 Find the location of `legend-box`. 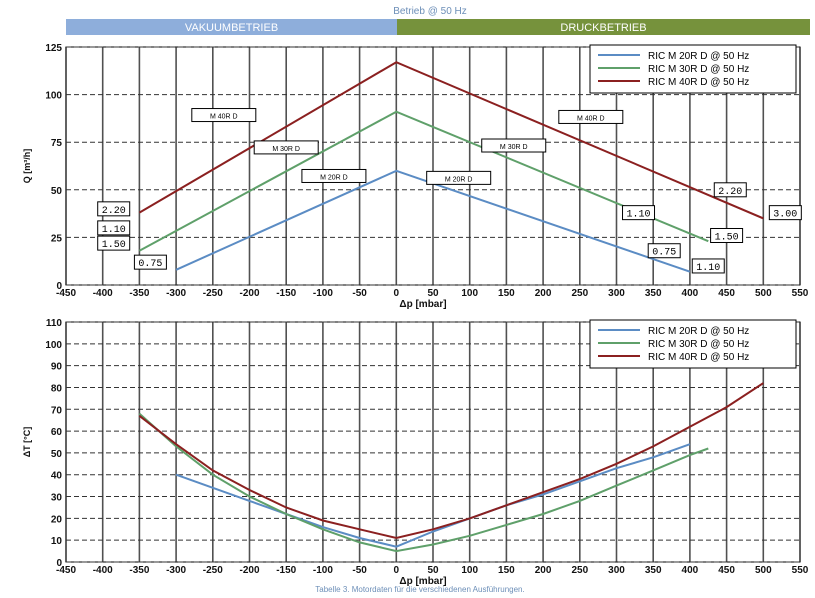

legend-box is located at coordinates (693, 344).